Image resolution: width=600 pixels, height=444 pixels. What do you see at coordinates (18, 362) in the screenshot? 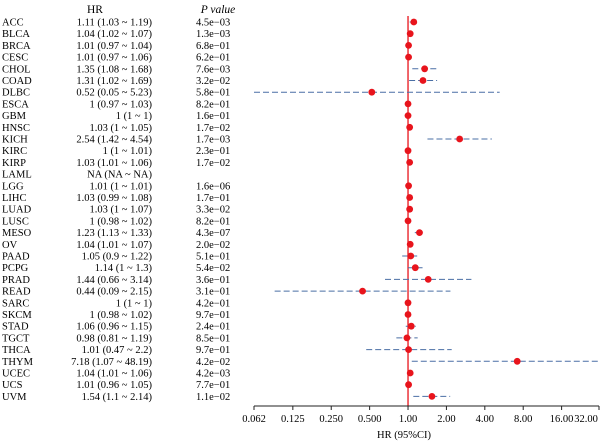
I see `row-label-thym: THYM` at bounding box center [18, 362].